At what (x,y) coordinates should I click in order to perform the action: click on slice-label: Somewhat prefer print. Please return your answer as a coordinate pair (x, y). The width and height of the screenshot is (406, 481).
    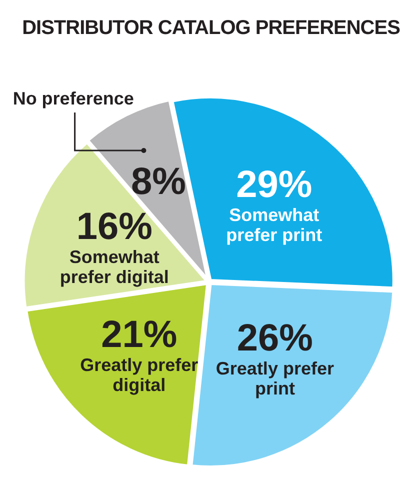
    Looking at the image, I should click on (274, 224).